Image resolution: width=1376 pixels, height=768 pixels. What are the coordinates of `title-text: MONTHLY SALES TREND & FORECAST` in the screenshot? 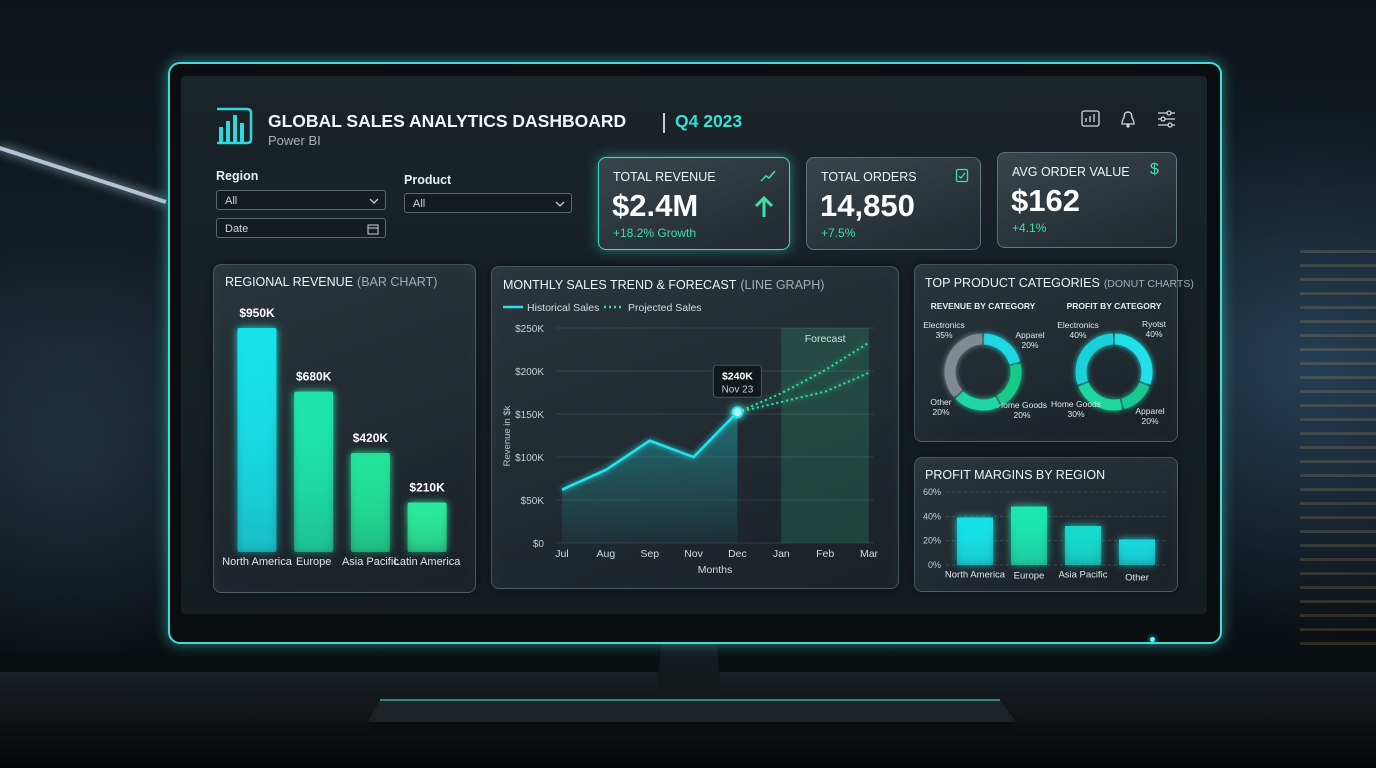 It's located at (620, 285).